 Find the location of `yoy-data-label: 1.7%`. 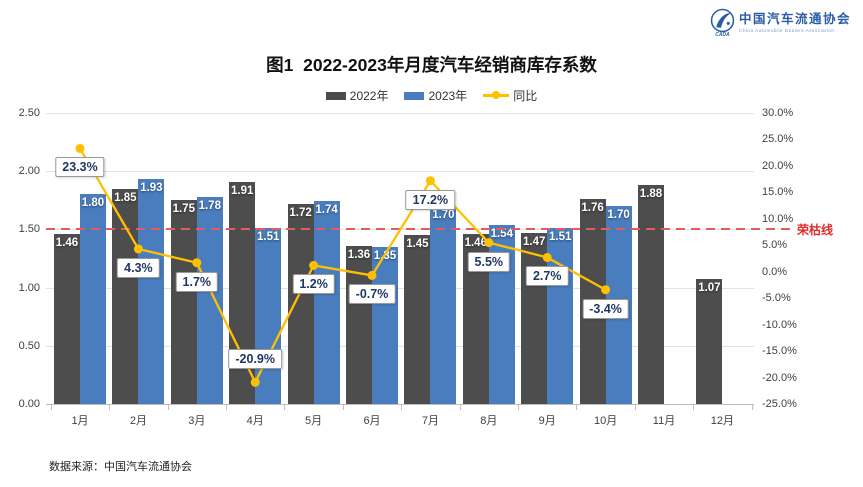

yoy-data-label: 1.7% is located at coordinates (197, 281).